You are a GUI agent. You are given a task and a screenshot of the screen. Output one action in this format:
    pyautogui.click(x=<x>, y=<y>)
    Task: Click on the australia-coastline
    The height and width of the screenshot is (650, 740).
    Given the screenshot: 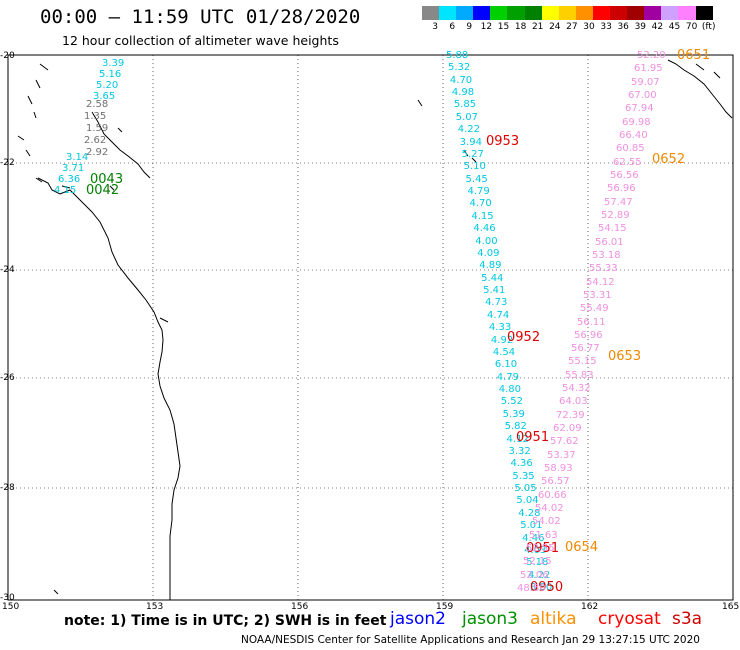 What is the action you would take?
    pyautogui.click(x=109, y=388)
    